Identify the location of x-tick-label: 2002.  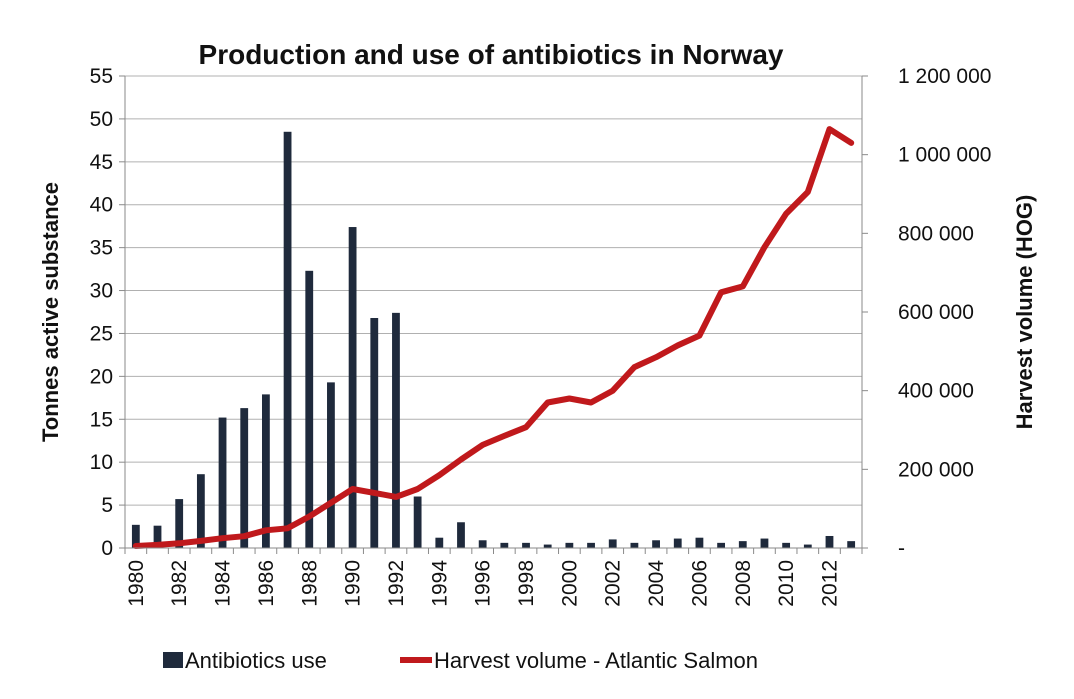
(613, 583).